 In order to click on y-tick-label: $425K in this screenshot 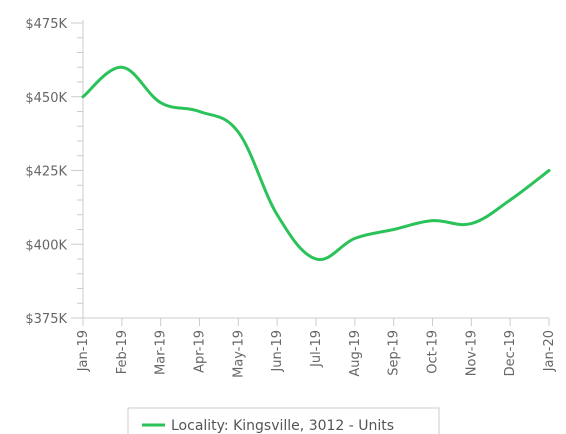, I will do `click(46, 172)`.